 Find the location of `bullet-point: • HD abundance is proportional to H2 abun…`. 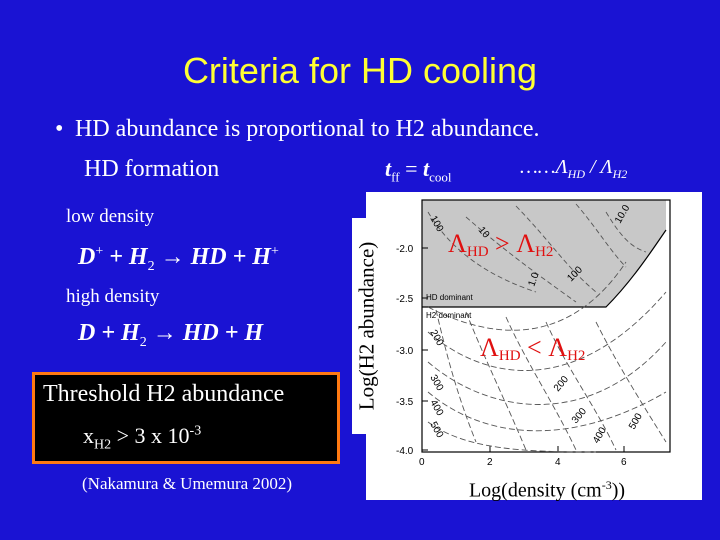

bullet-point: • HD abundance is proportional to H2 abun… is located at coordinates (297, 129).